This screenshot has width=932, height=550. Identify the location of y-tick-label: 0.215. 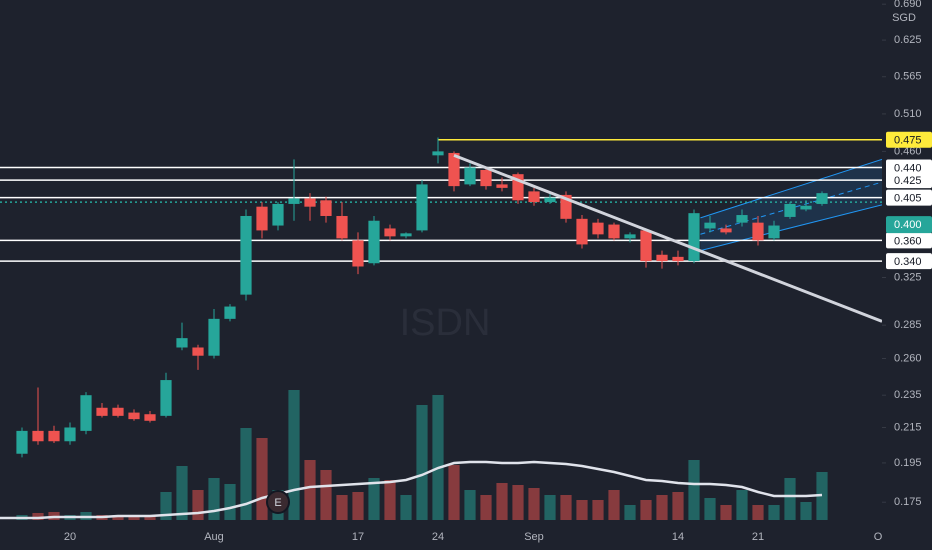
(908, 427).